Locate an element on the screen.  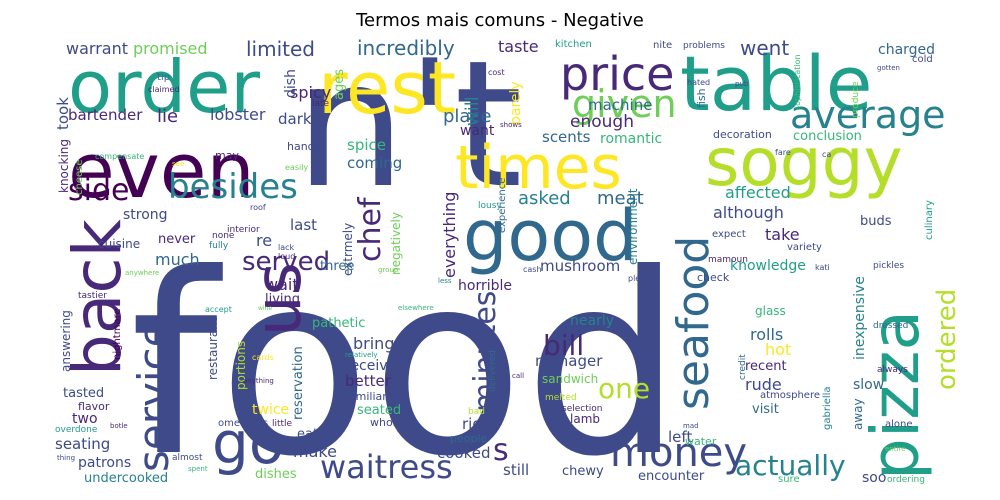
word-back: back is located at coordinates (97, 297).